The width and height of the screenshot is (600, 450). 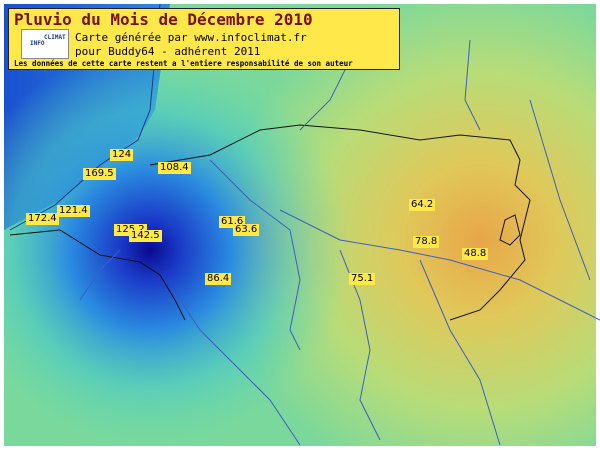 What do you see at coordinates (55, 37) in the screenshot?
I see `logo-text: CLIMAT` at bounding box center [55, 37].